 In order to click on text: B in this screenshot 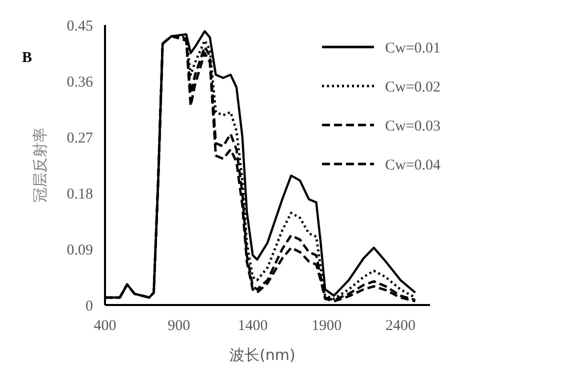, I will do `click(27, 58)`.